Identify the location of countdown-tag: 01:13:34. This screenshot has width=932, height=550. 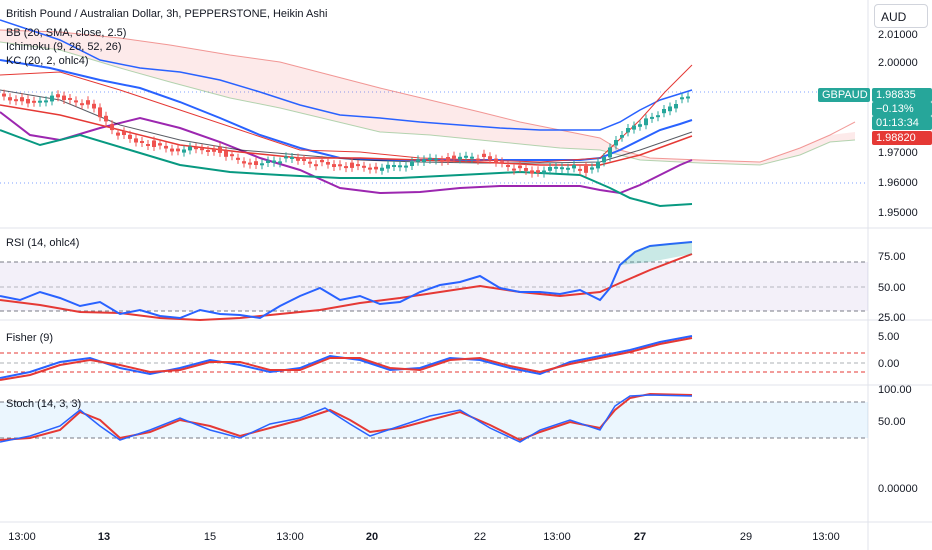
(902, 123).